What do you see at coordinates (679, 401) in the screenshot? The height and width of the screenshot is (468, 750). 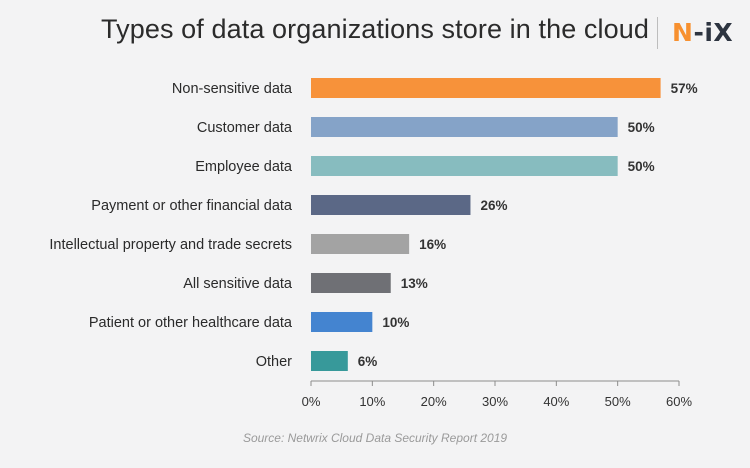 I see `x-tick-label: 60%` at bounding box center [679, 401].